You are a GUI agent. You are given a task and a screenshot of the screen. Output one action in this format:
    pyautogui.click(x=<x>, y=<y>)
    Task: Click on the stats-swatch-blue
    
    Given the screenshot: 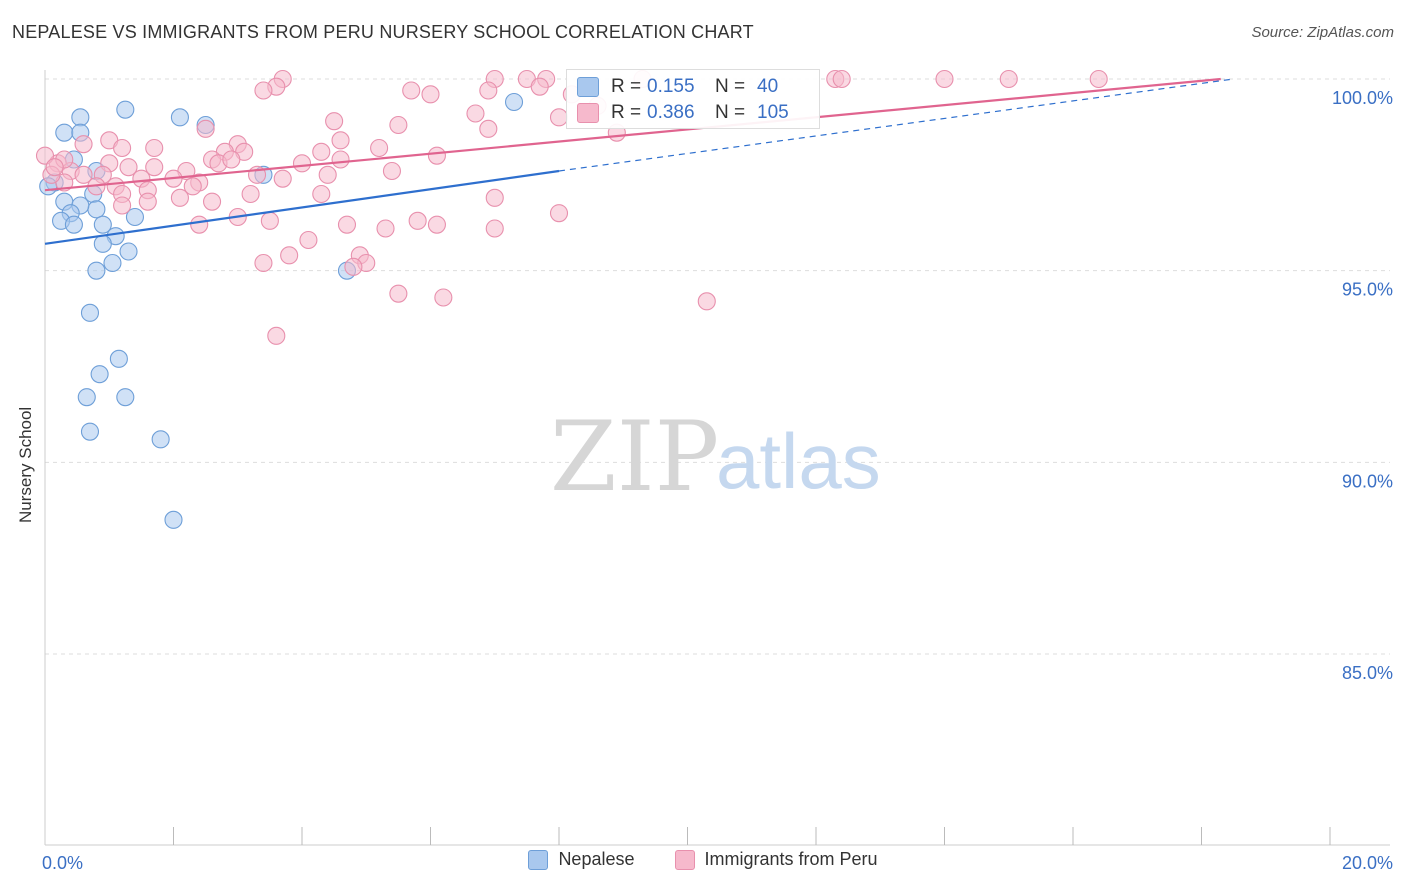 What is the action you would take?
    pyautogui.click(x=588, y=87)
    